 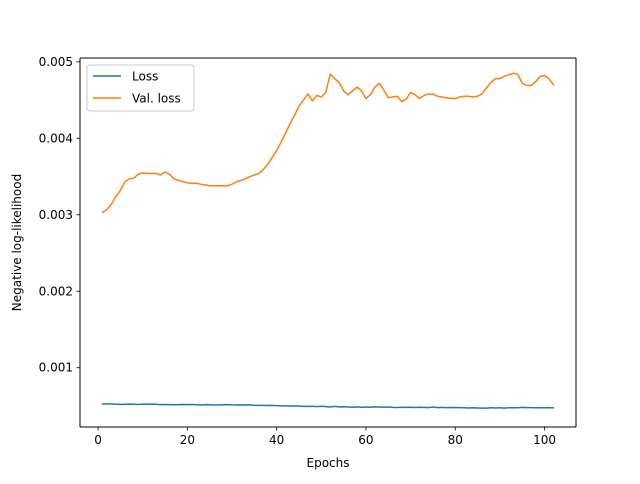 I want to click on x-tick-label: 100, so click(x=544, y=440).